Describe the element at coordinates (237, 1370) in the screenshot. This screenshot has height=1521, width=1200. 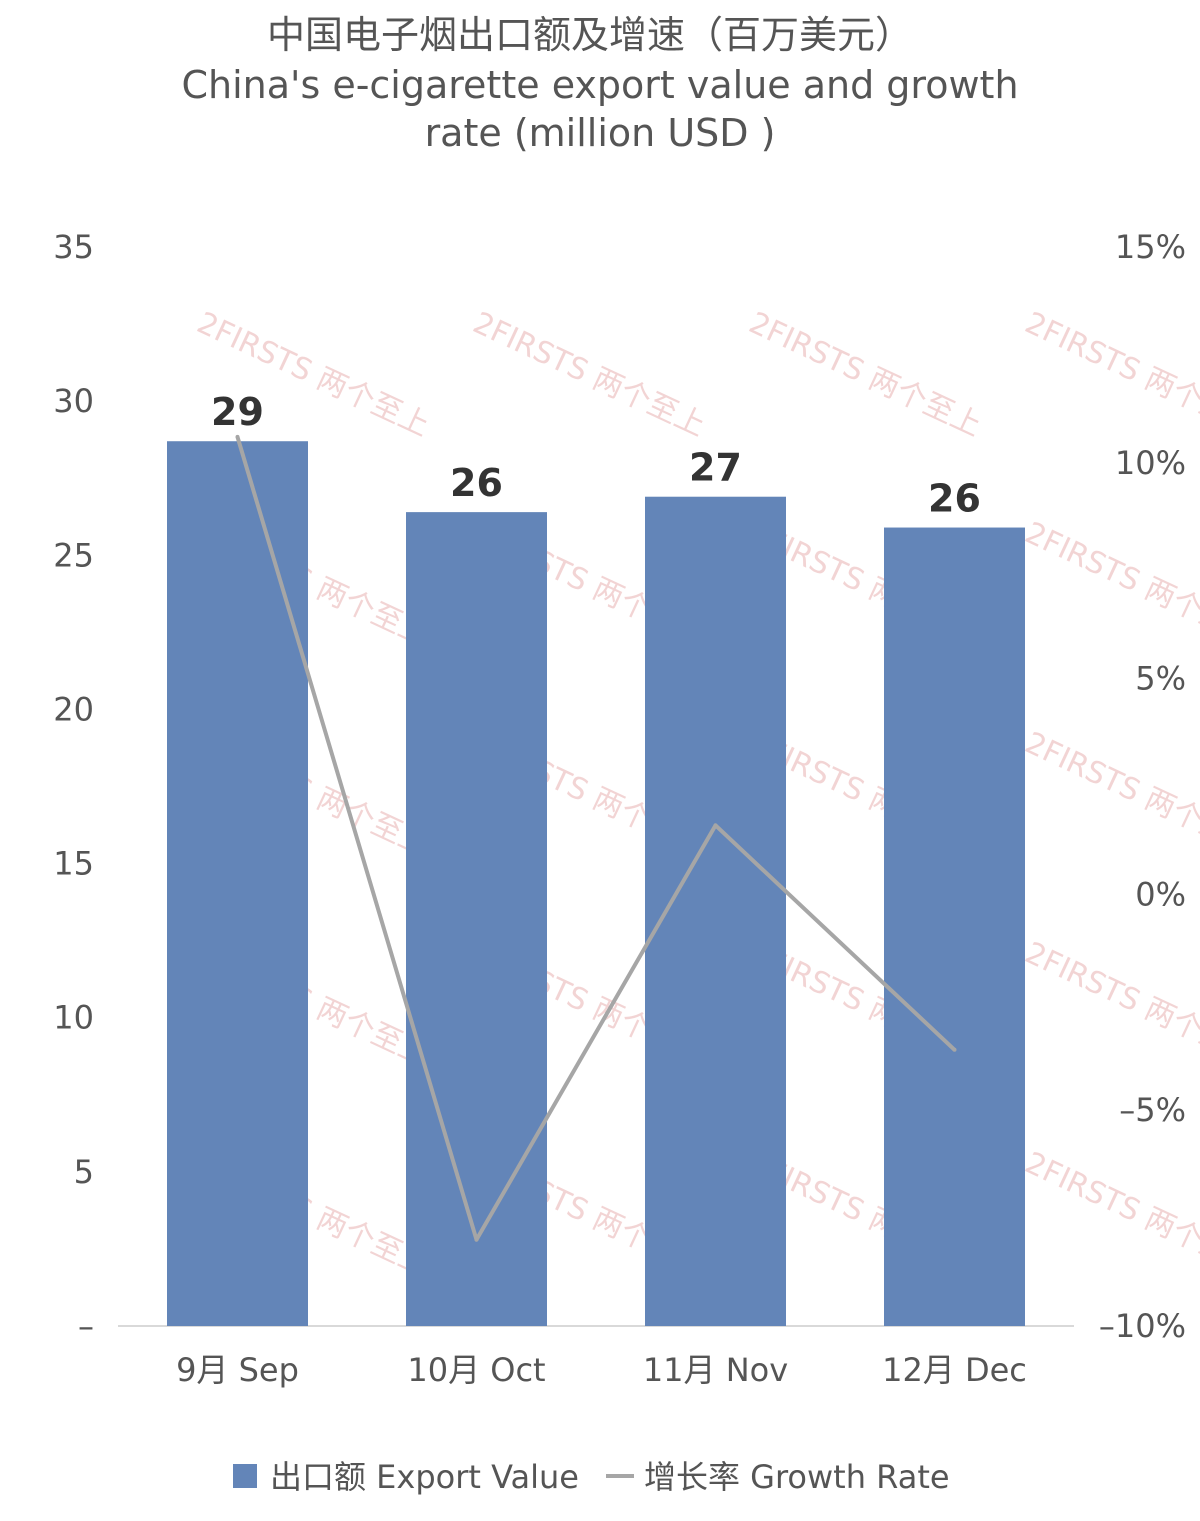
I see `x-axis-tick-label: 9月 Sep` at that location.